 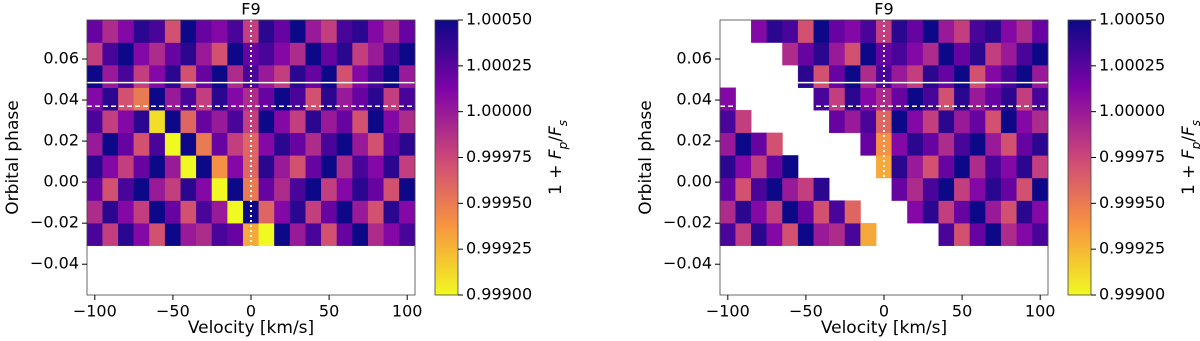 I want to click on x-axis-label: Velocity [km/s], so click(x=251, y=328).